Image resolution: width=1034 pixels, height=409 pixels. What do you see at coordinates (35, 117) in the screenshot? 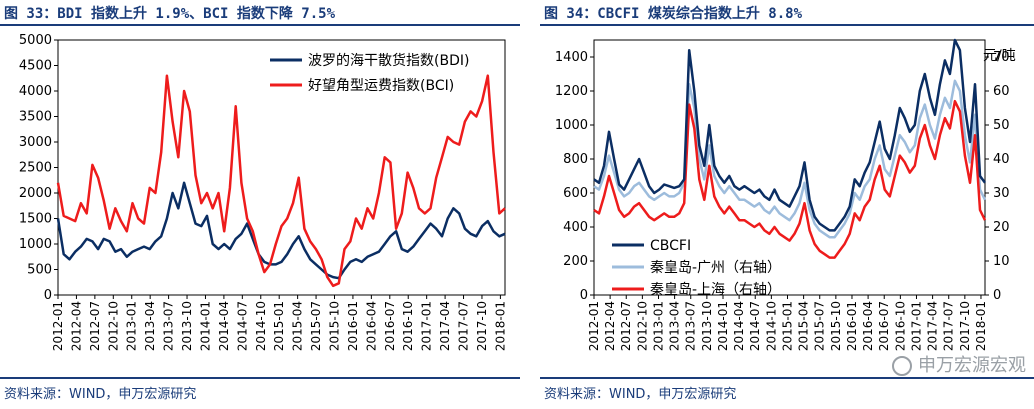
I see `y-tick-label: 3500` at bounding box center [35, 117].